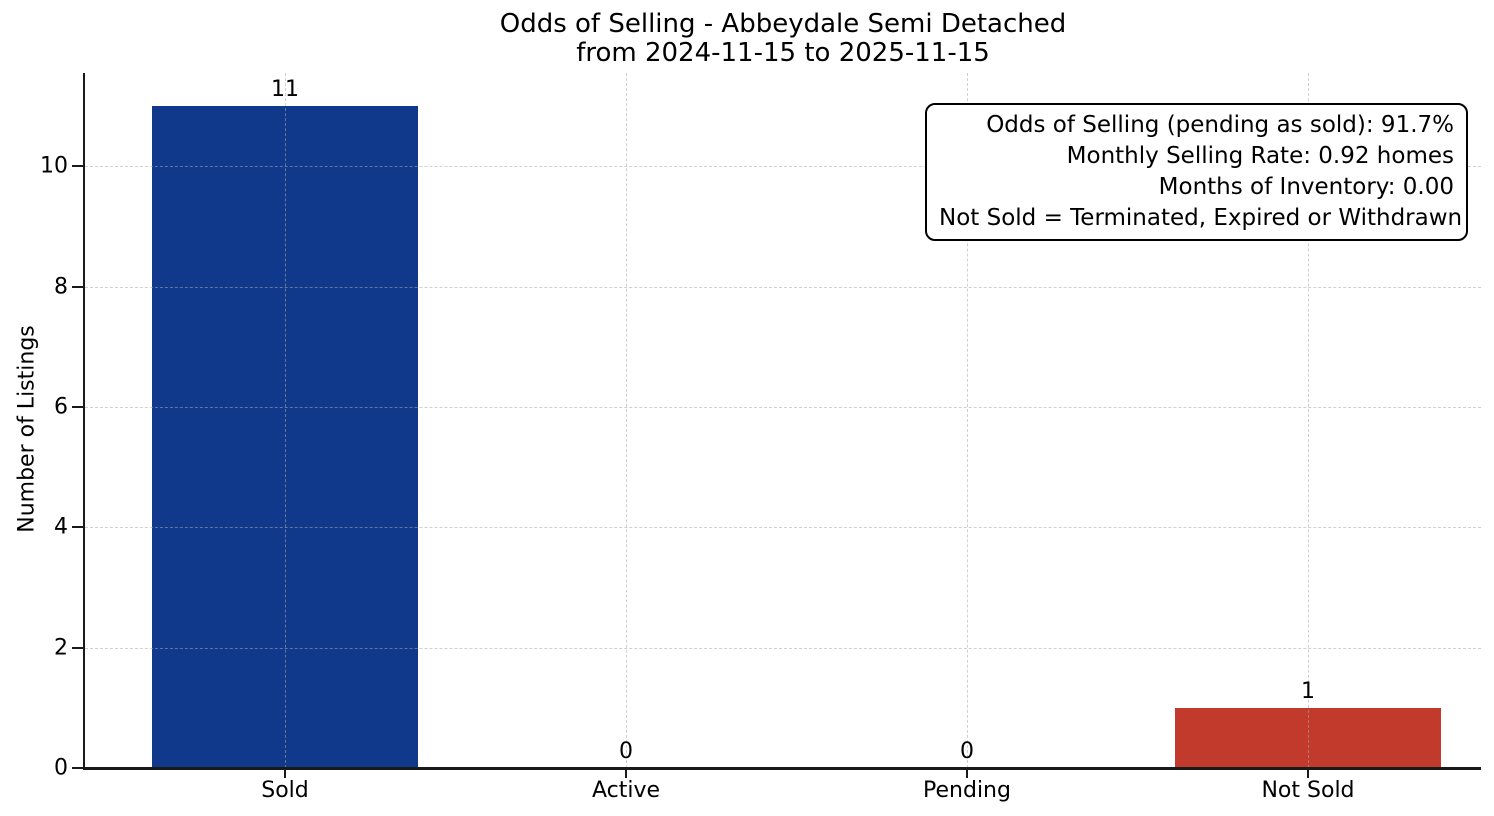  I want to click on y-tick-label: 6, so click(61, 407).